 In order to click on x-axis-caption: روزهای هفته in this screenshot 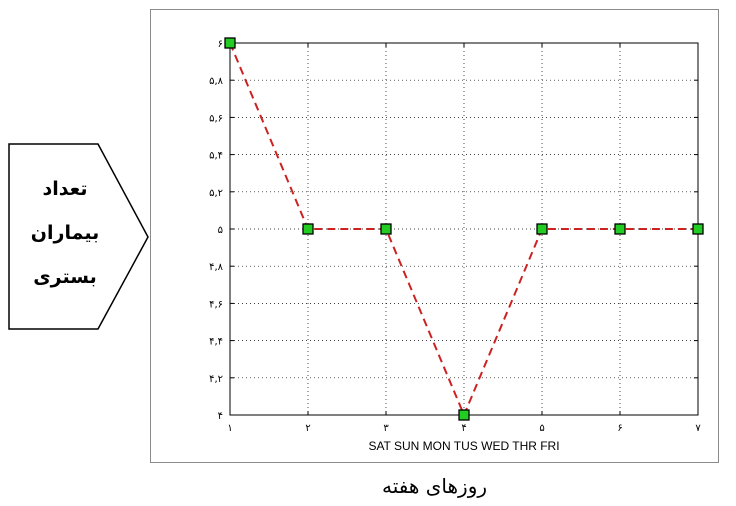, I will do `click(434, 486)`.